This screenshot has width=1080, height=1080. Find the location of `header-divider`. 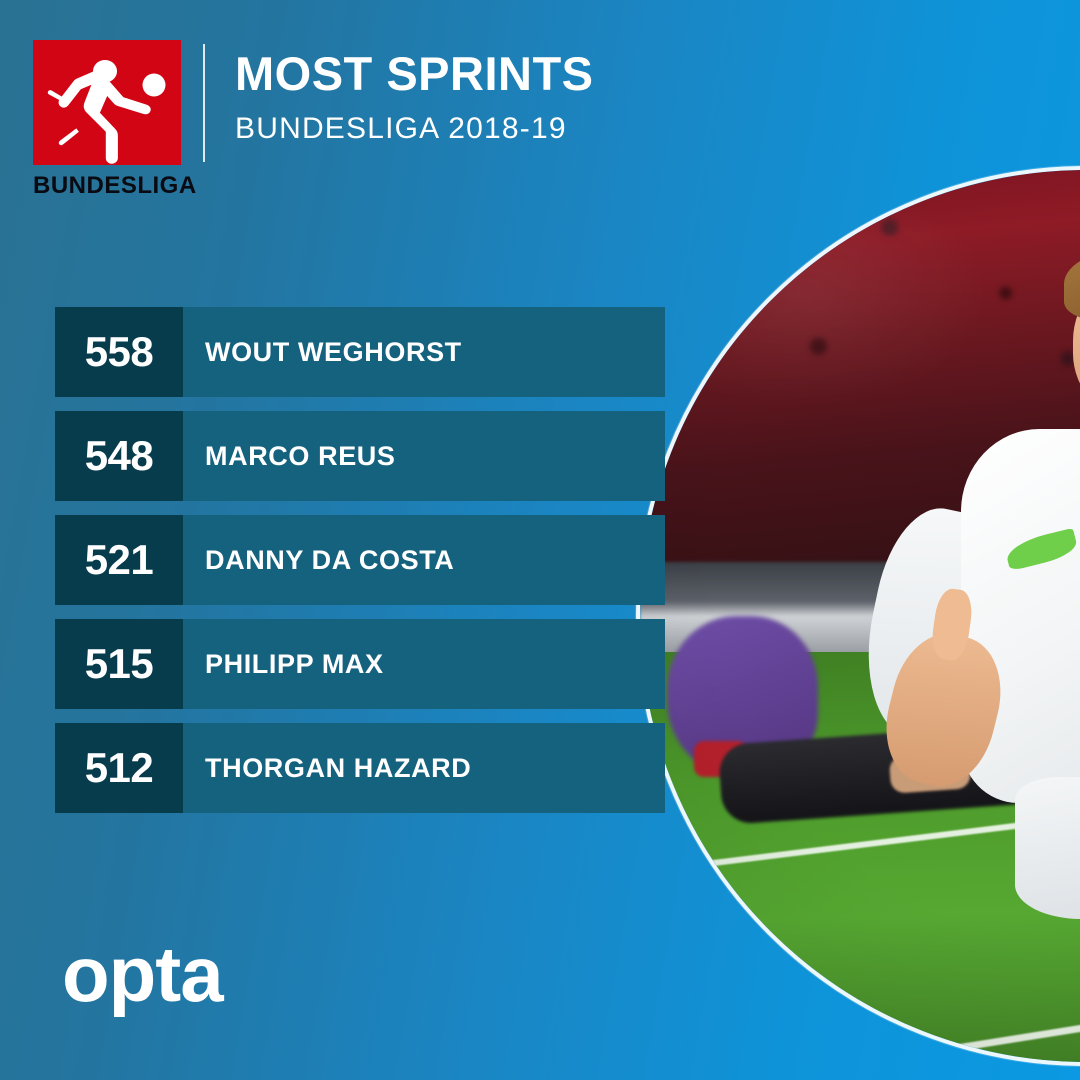

header-divider is located at coordinates (204, 103).